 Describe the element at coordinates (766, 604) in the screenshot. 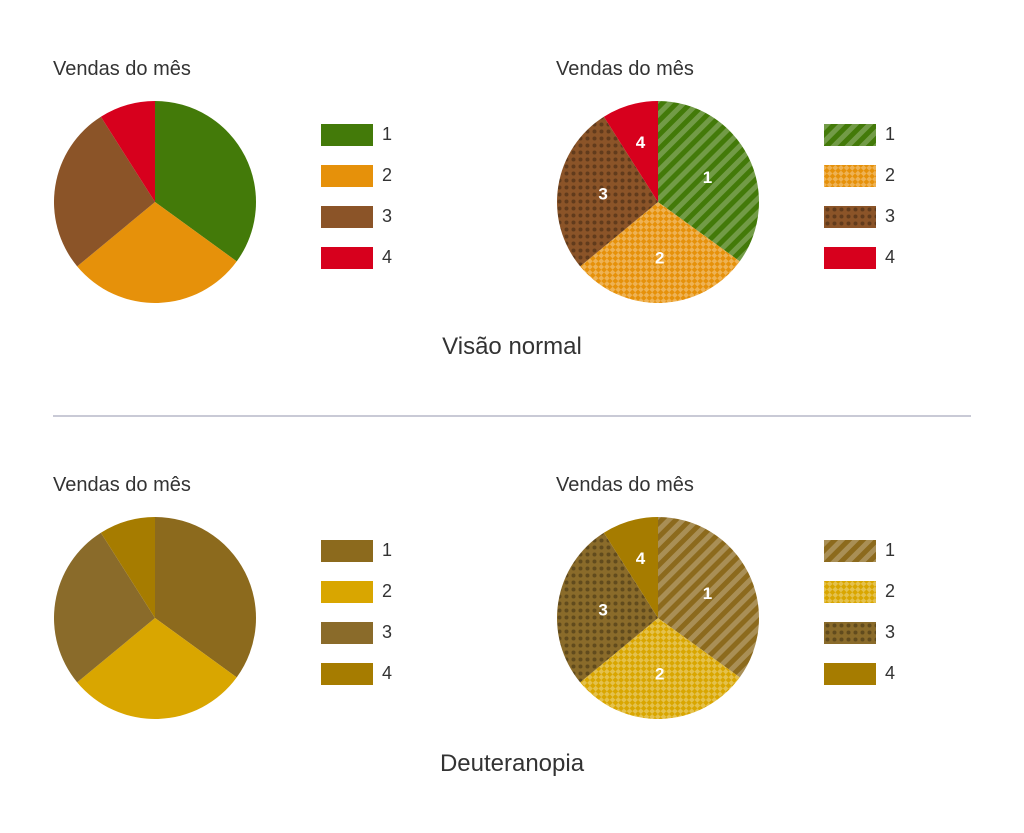

I see `chart-panel-deuteranopia-patterned: Vendas do mês 1 2 3 4 1 2 3 4` at that location.